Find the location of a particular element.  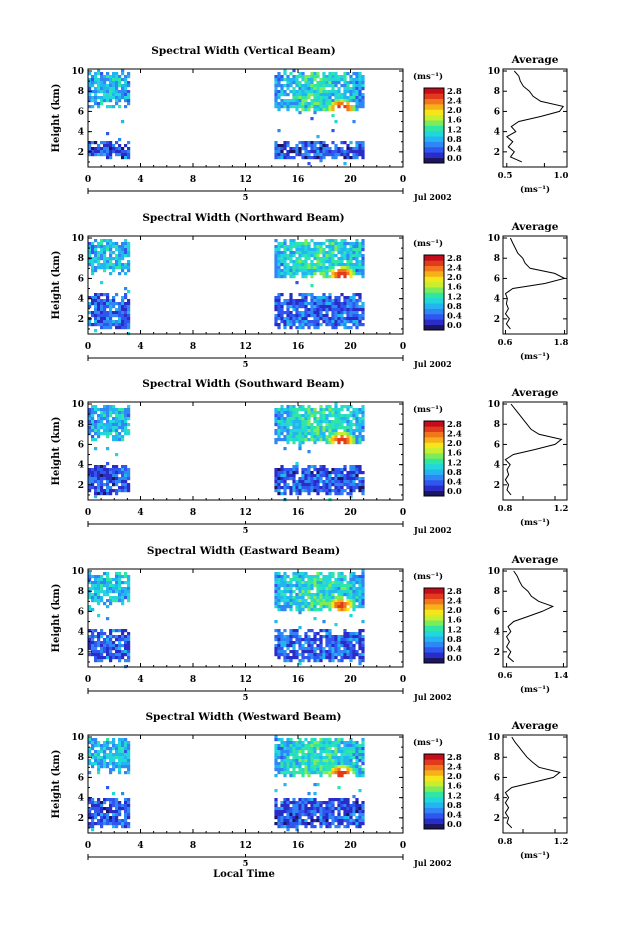

date-tick-label: 5 is located at coordinates (246, 197).